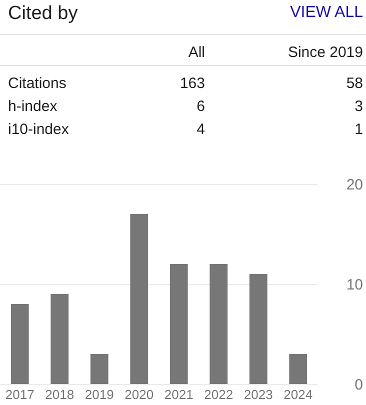 This screenshot has height=405, width=366. Describe the element at coordinates (358, 385) in the screenshot. I see `y-tick-label: 0` at that location.